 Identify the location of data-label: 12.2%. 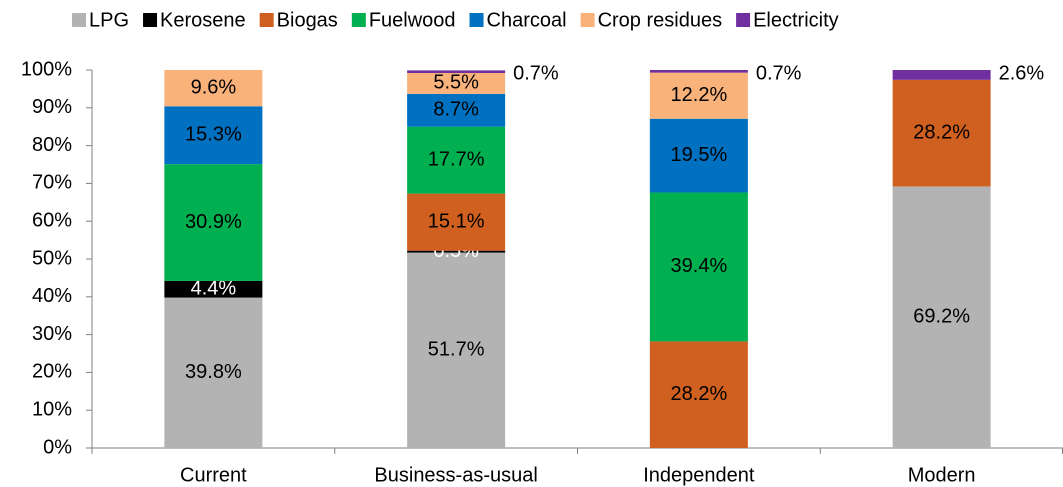
(699, 95).